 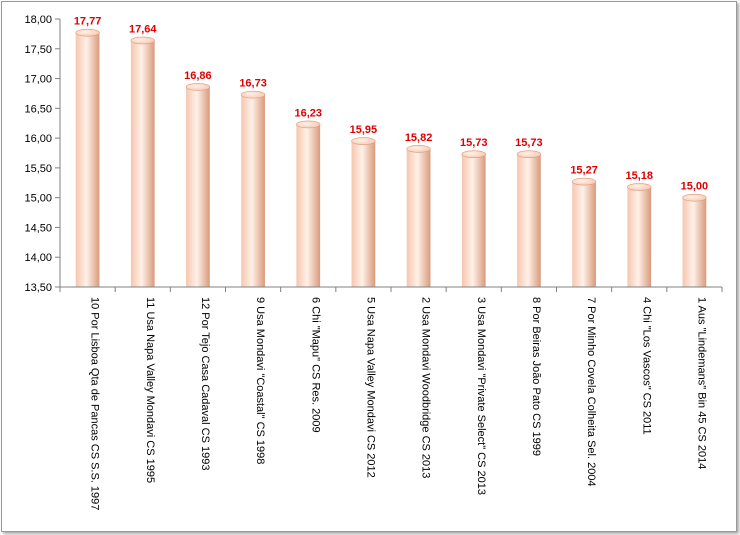 I want to click on y-tick-label: 14,00, so click(x=38, y=258).